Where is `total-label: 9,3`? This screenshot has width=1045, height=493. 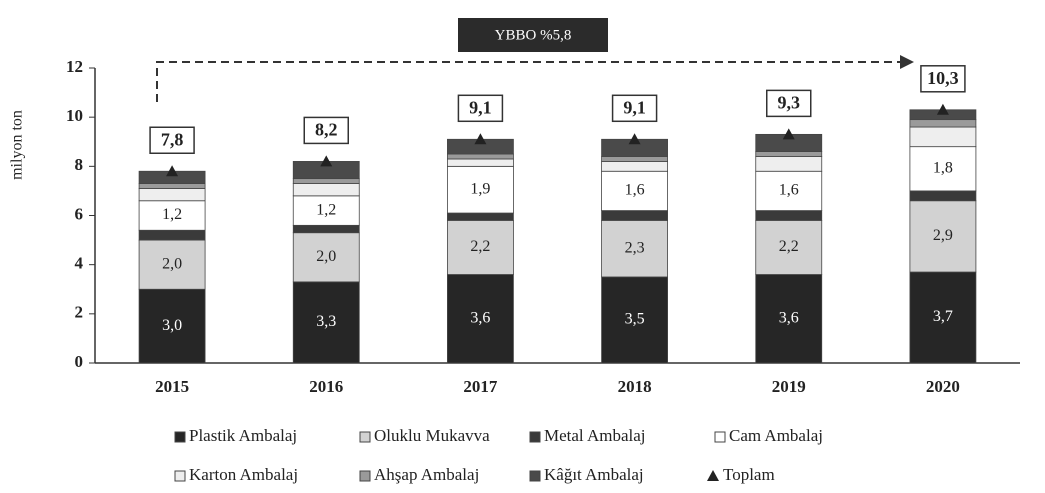 total-label: 9,3 is located at coordinates (789, 103).